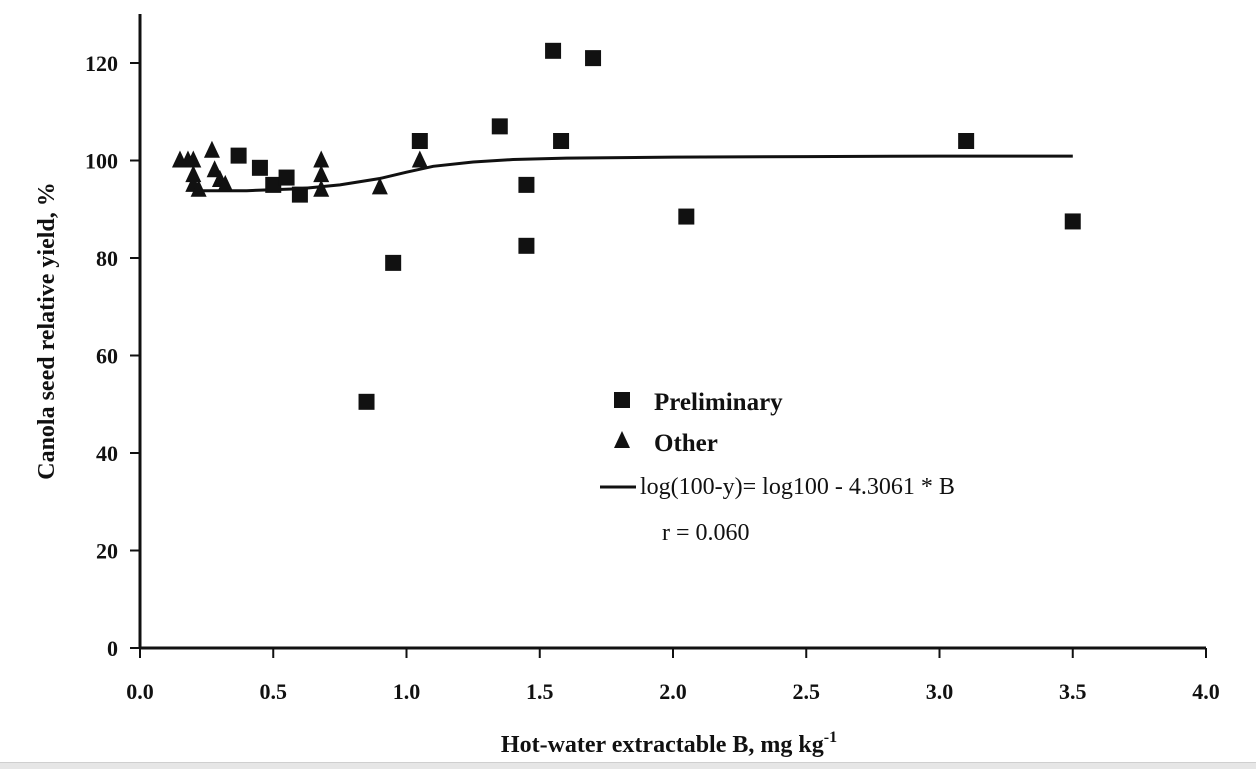 The width and height of the screenshot is (1256, 769). What do you see at coordinates (101, 63) in the screenshot?
I see `y-tick-label: 120` at bounding box center [101, 63].